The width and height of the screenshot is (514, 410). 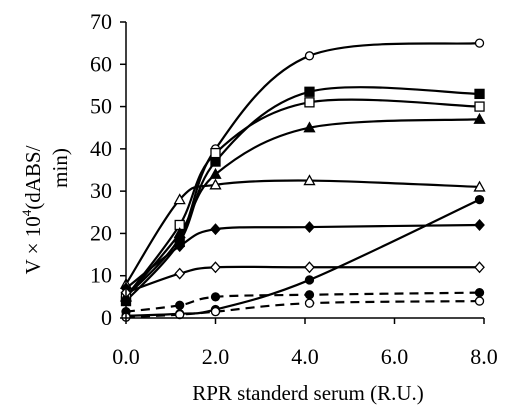 What do you see at coordinates (308, 393) in the screenshot?
I see `x-axis-label: RPR standerd serum (R.U.)` at bounding box center [308, 393].